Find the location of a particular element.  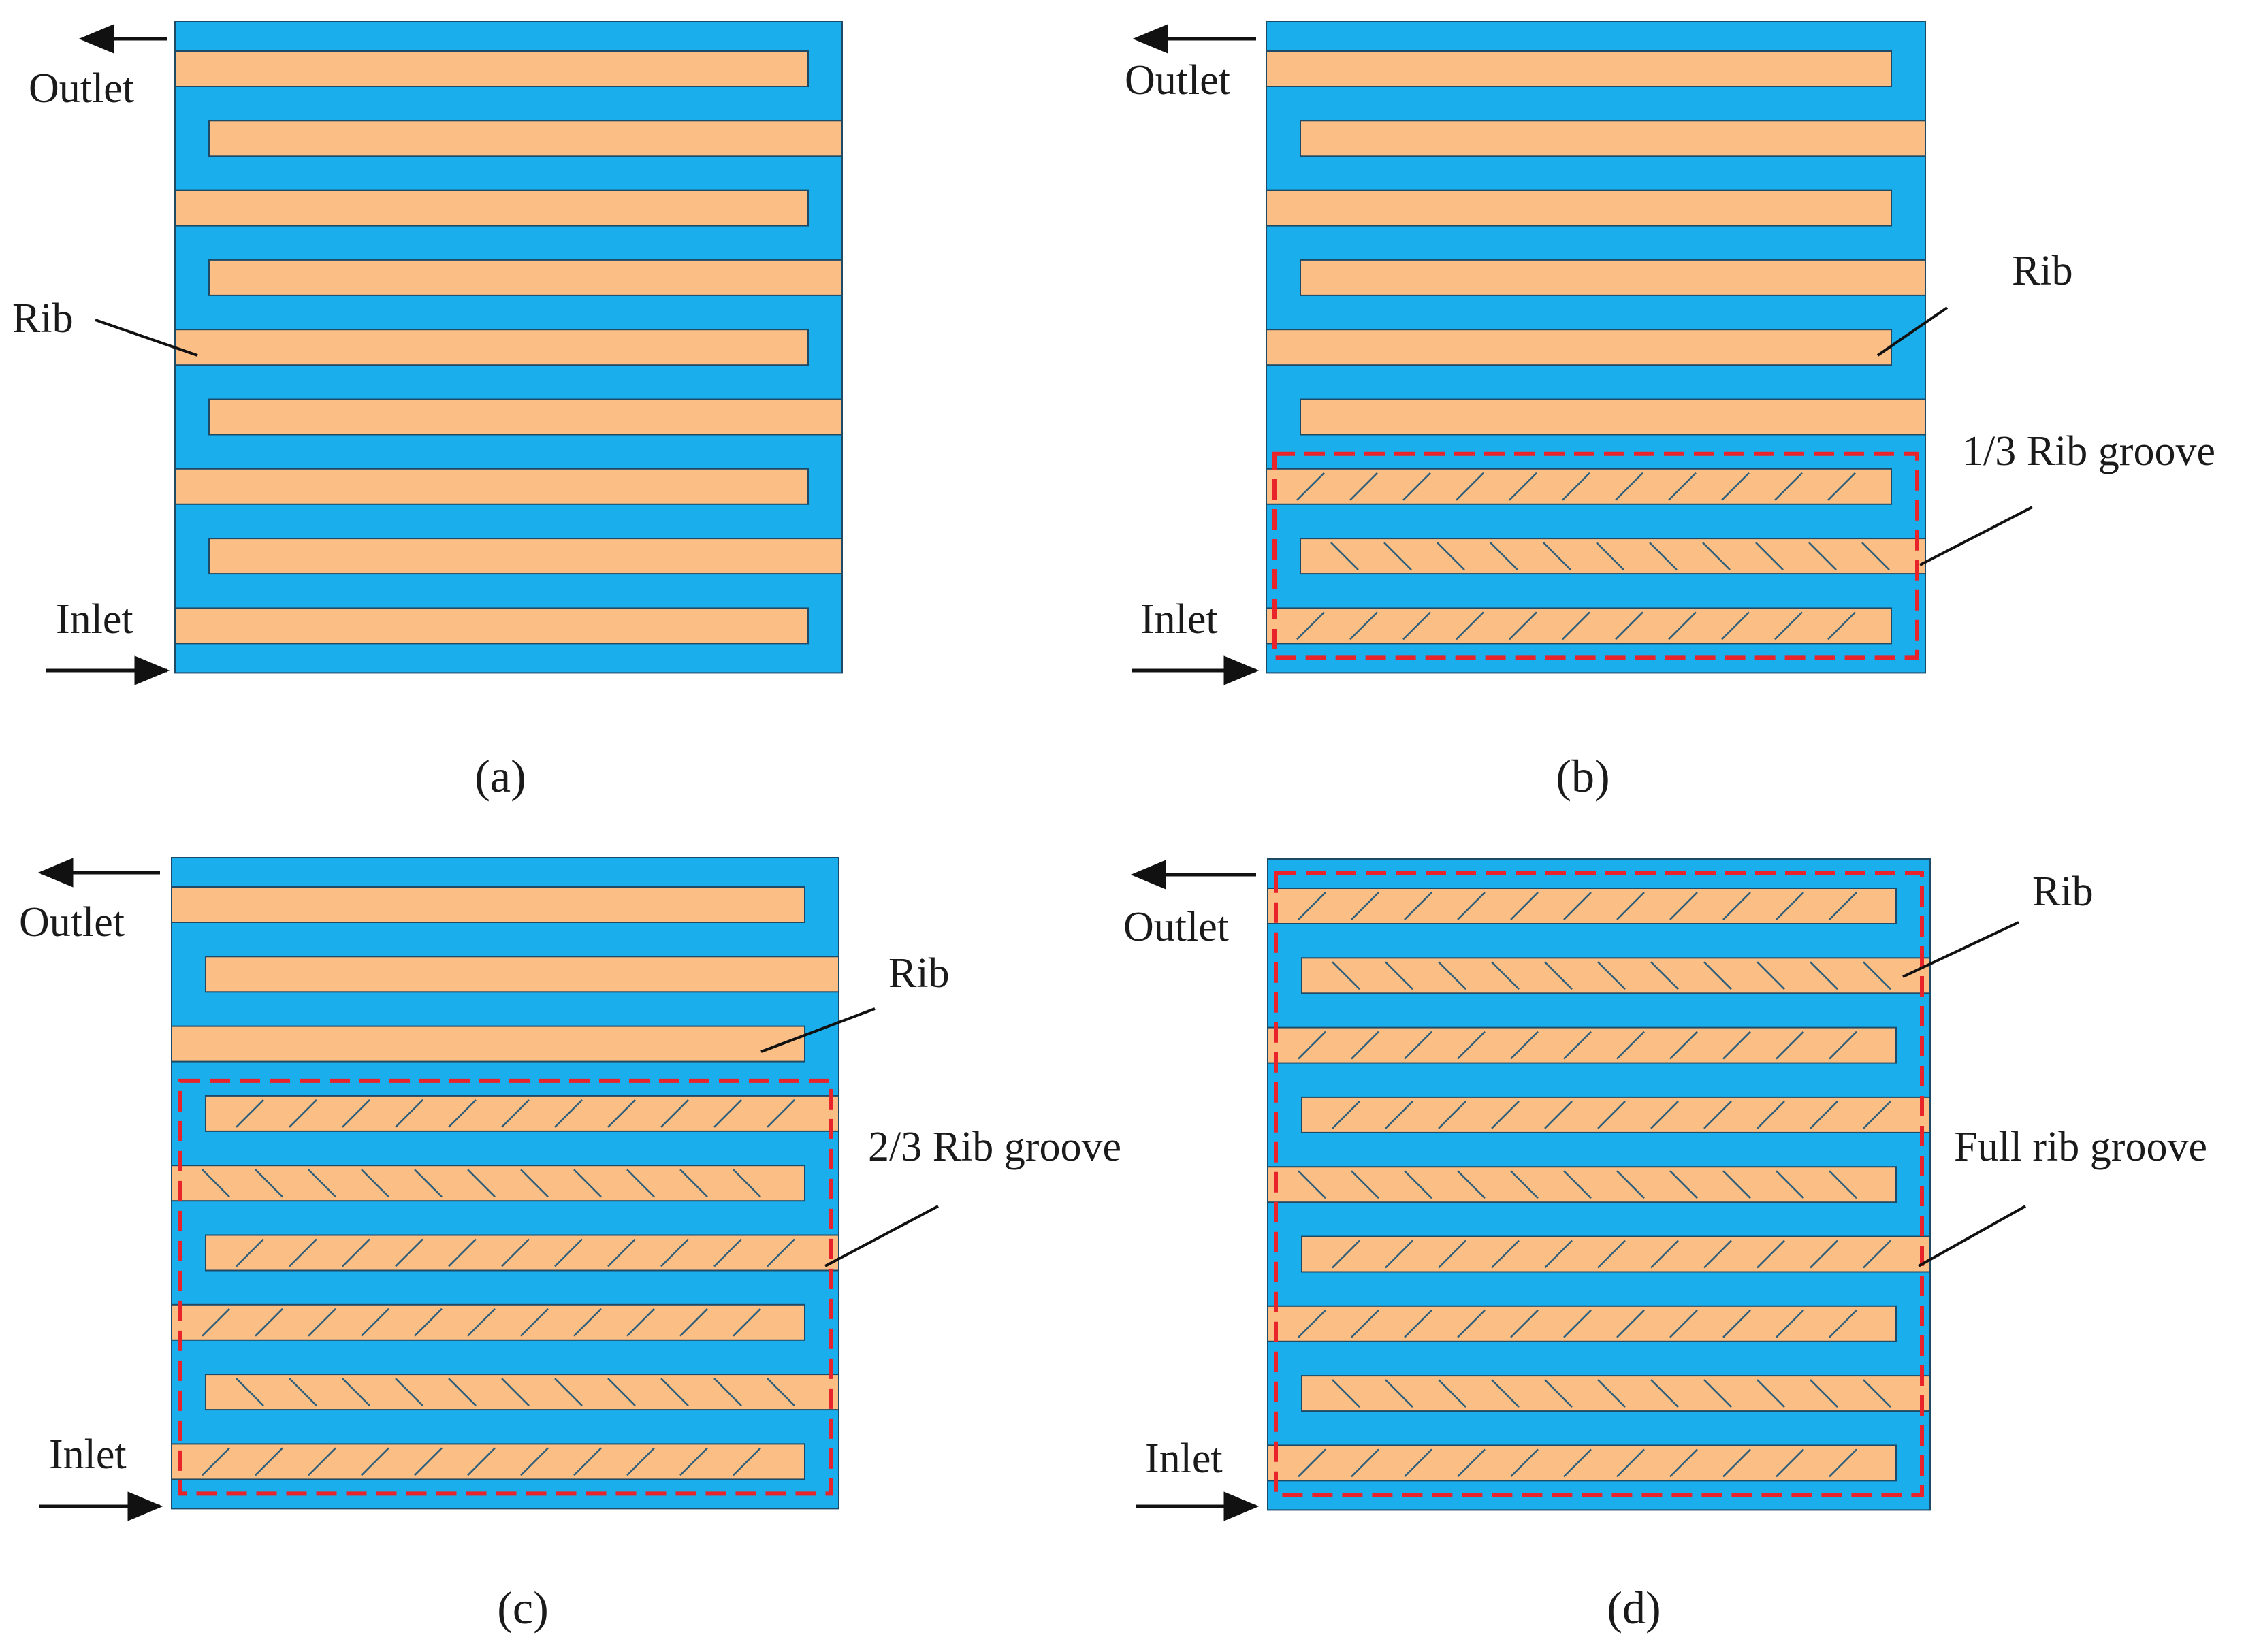

rib-label: Rib is located at coordinates (43, 318).